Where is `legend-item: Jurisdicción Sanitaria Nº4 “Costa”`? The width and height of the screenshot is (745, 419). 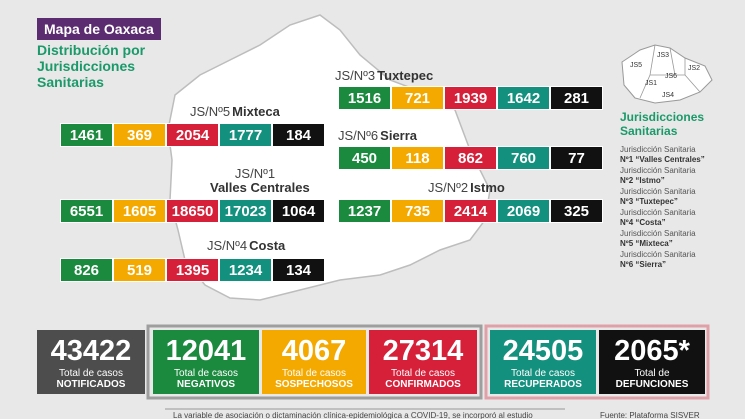
legend-item: Jurisdicción Sanitaria Nº4 “Costa” is located at coordinates (680, 218).